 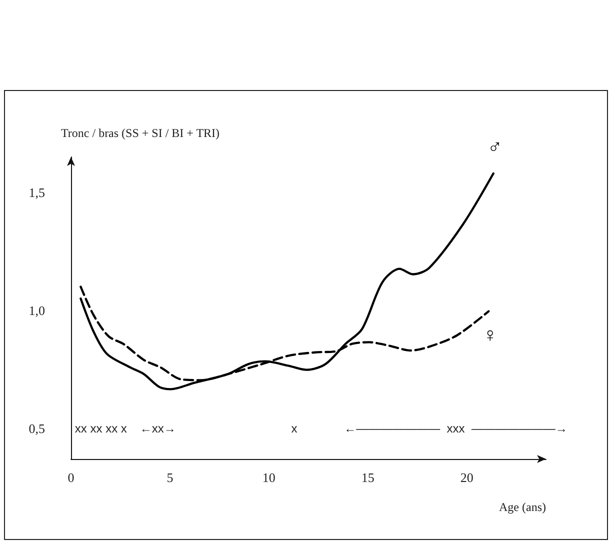 I want to click on y-tick-label: 1,0, so click(x=36, y=310).